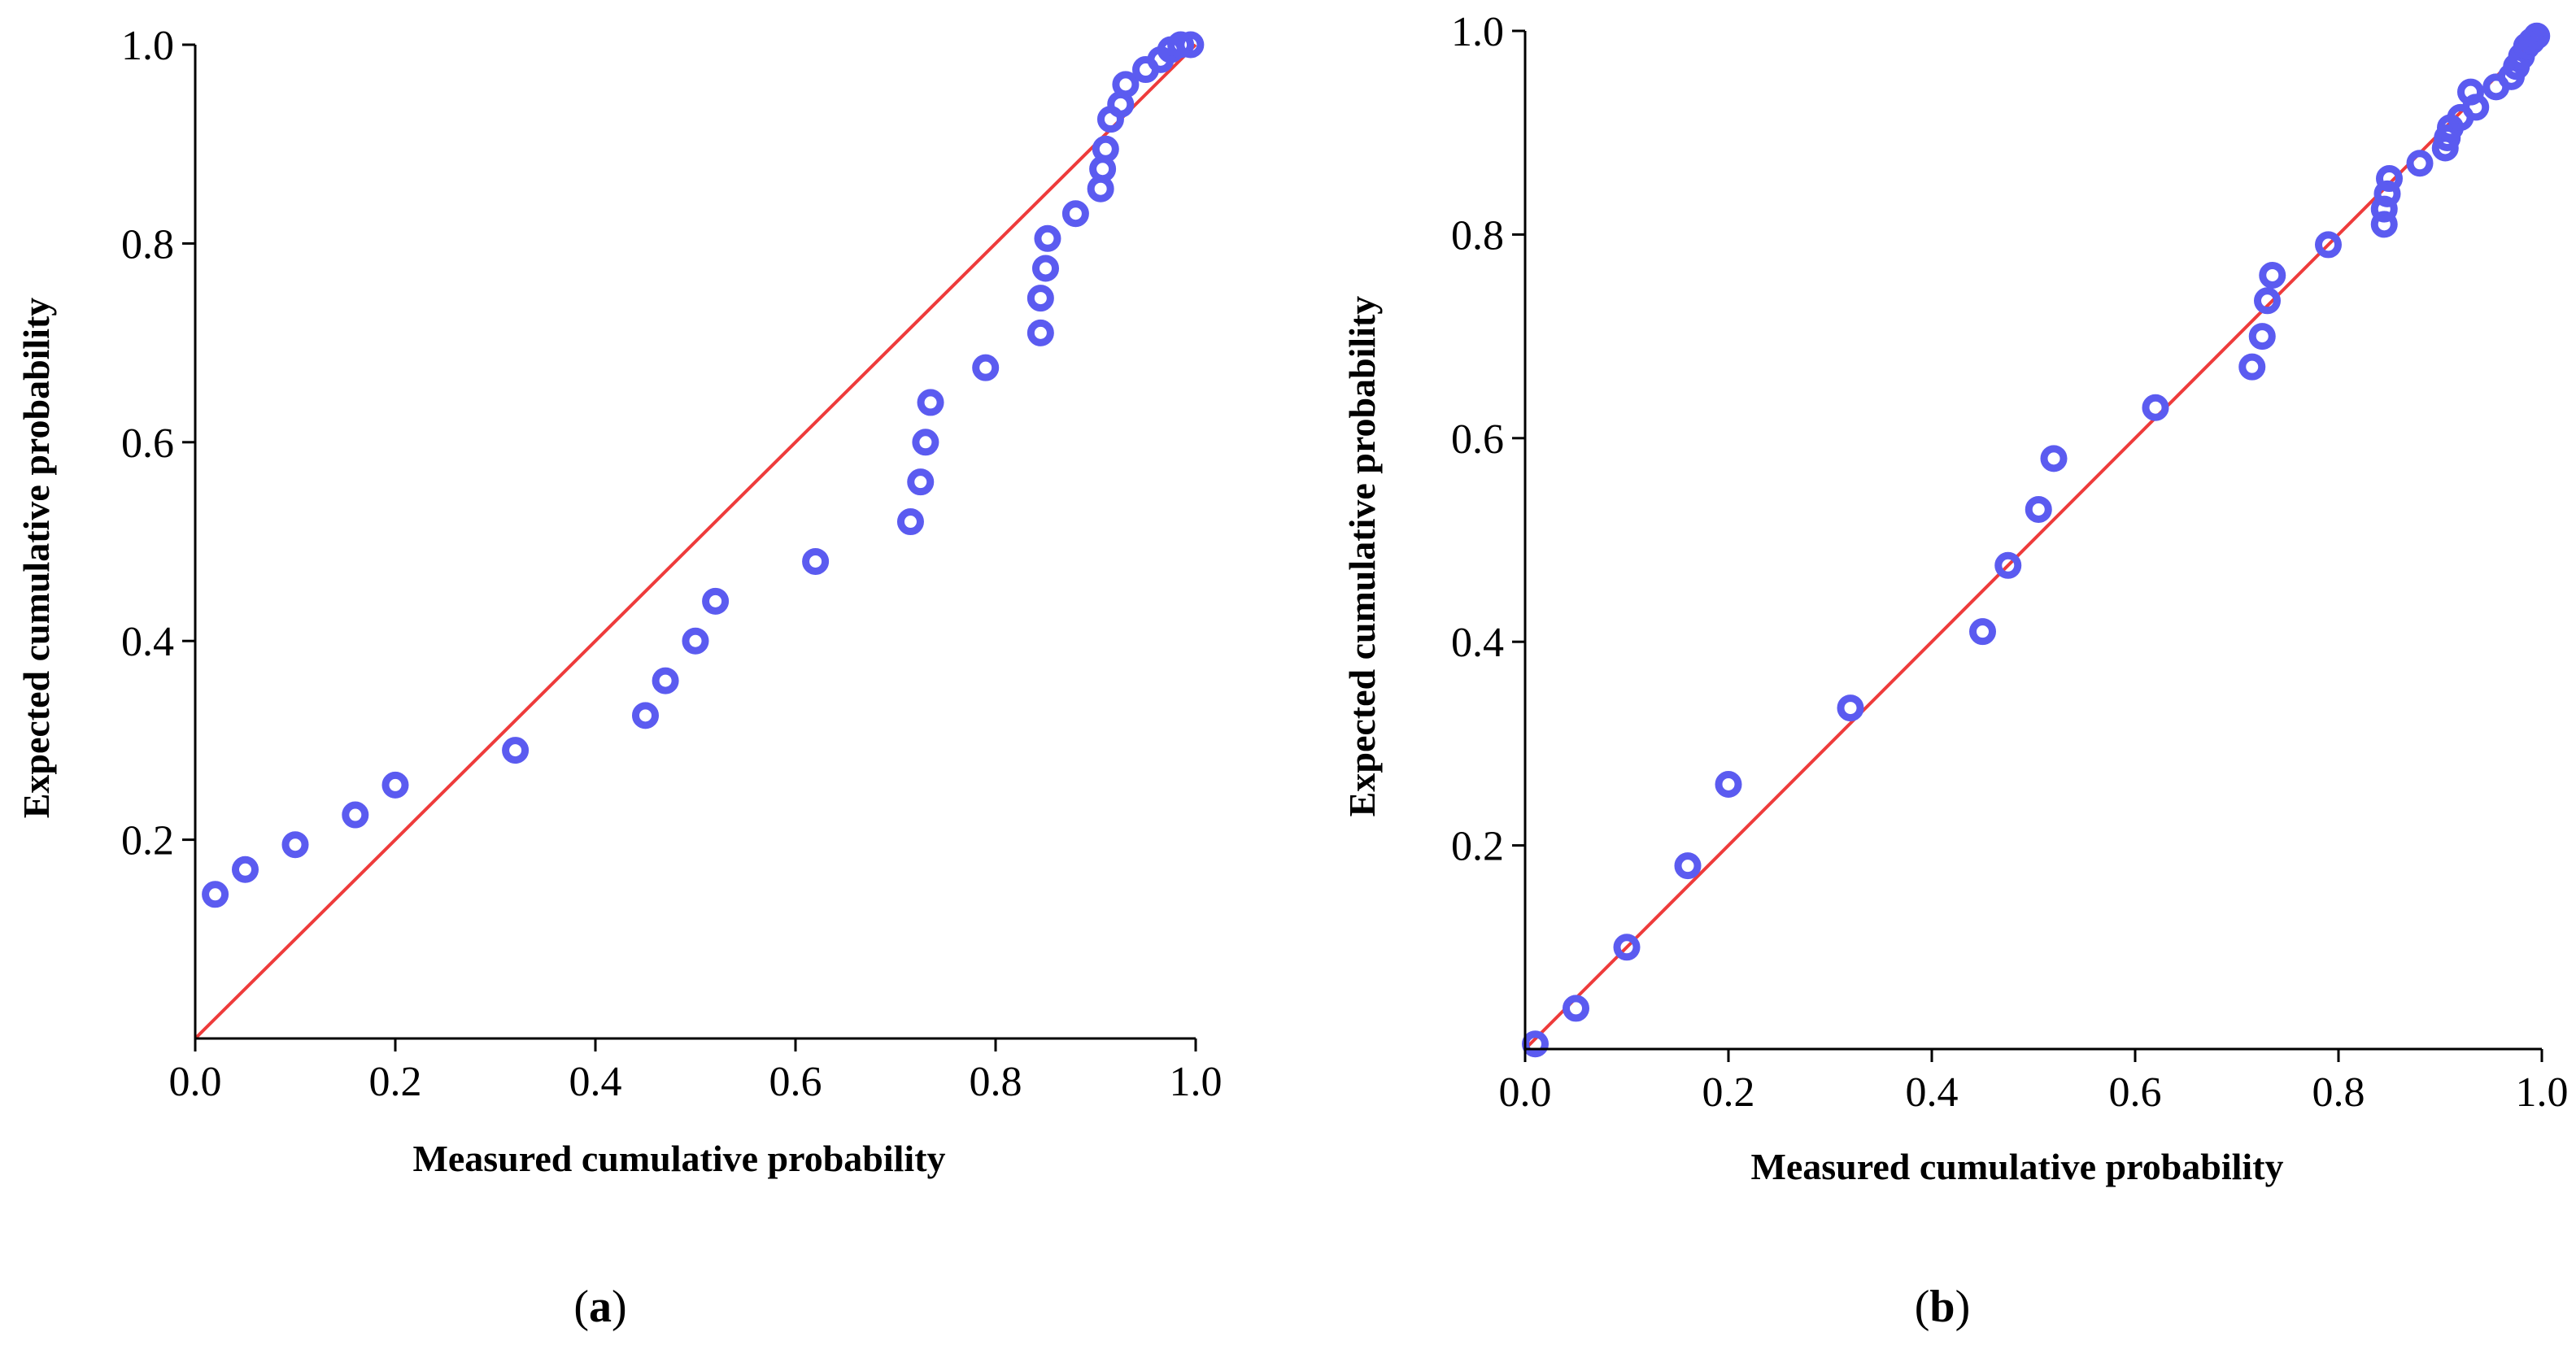 This screenshot has width=2576, height=1354. I want to click on panel-label: (a), so click(599, 1307).